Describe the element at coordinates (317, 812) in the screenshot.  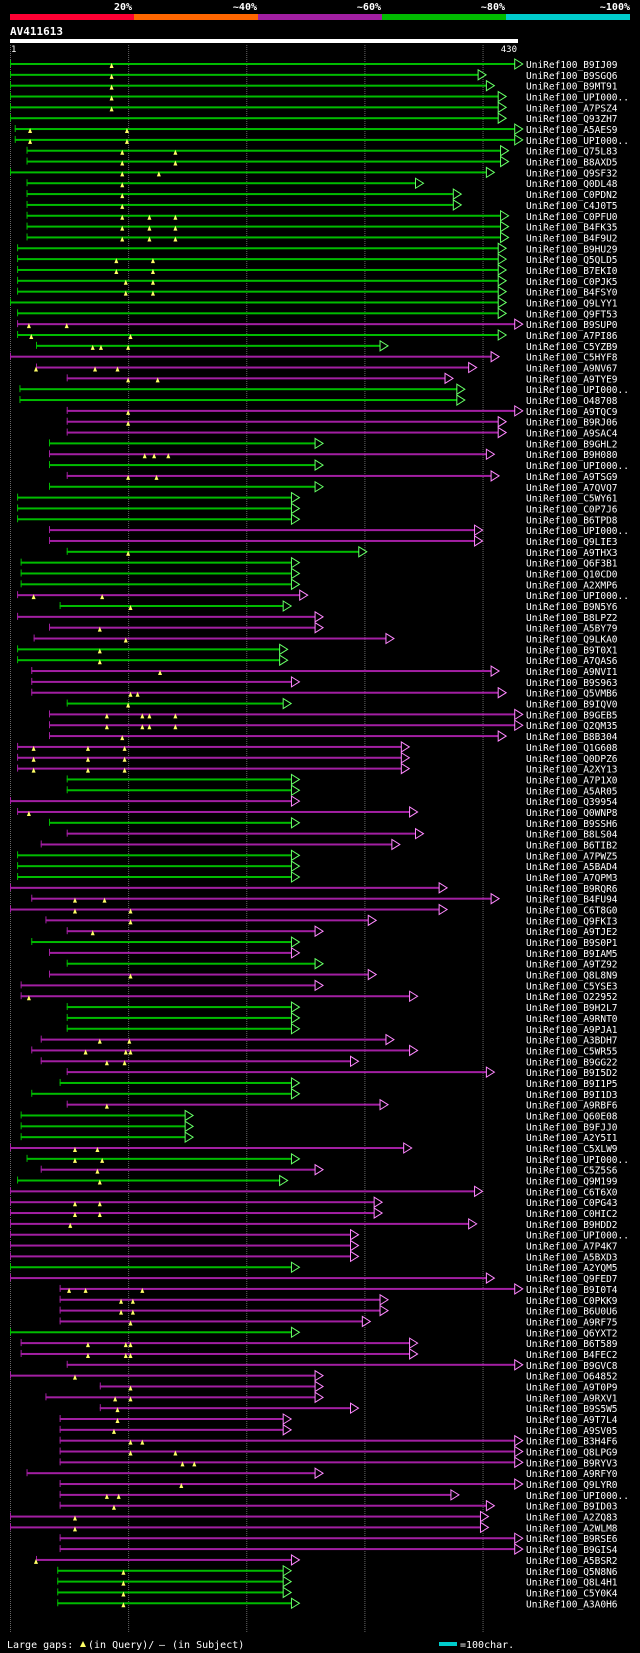
I see `hit-row: UniRef100_Q0WNP8` at that location.